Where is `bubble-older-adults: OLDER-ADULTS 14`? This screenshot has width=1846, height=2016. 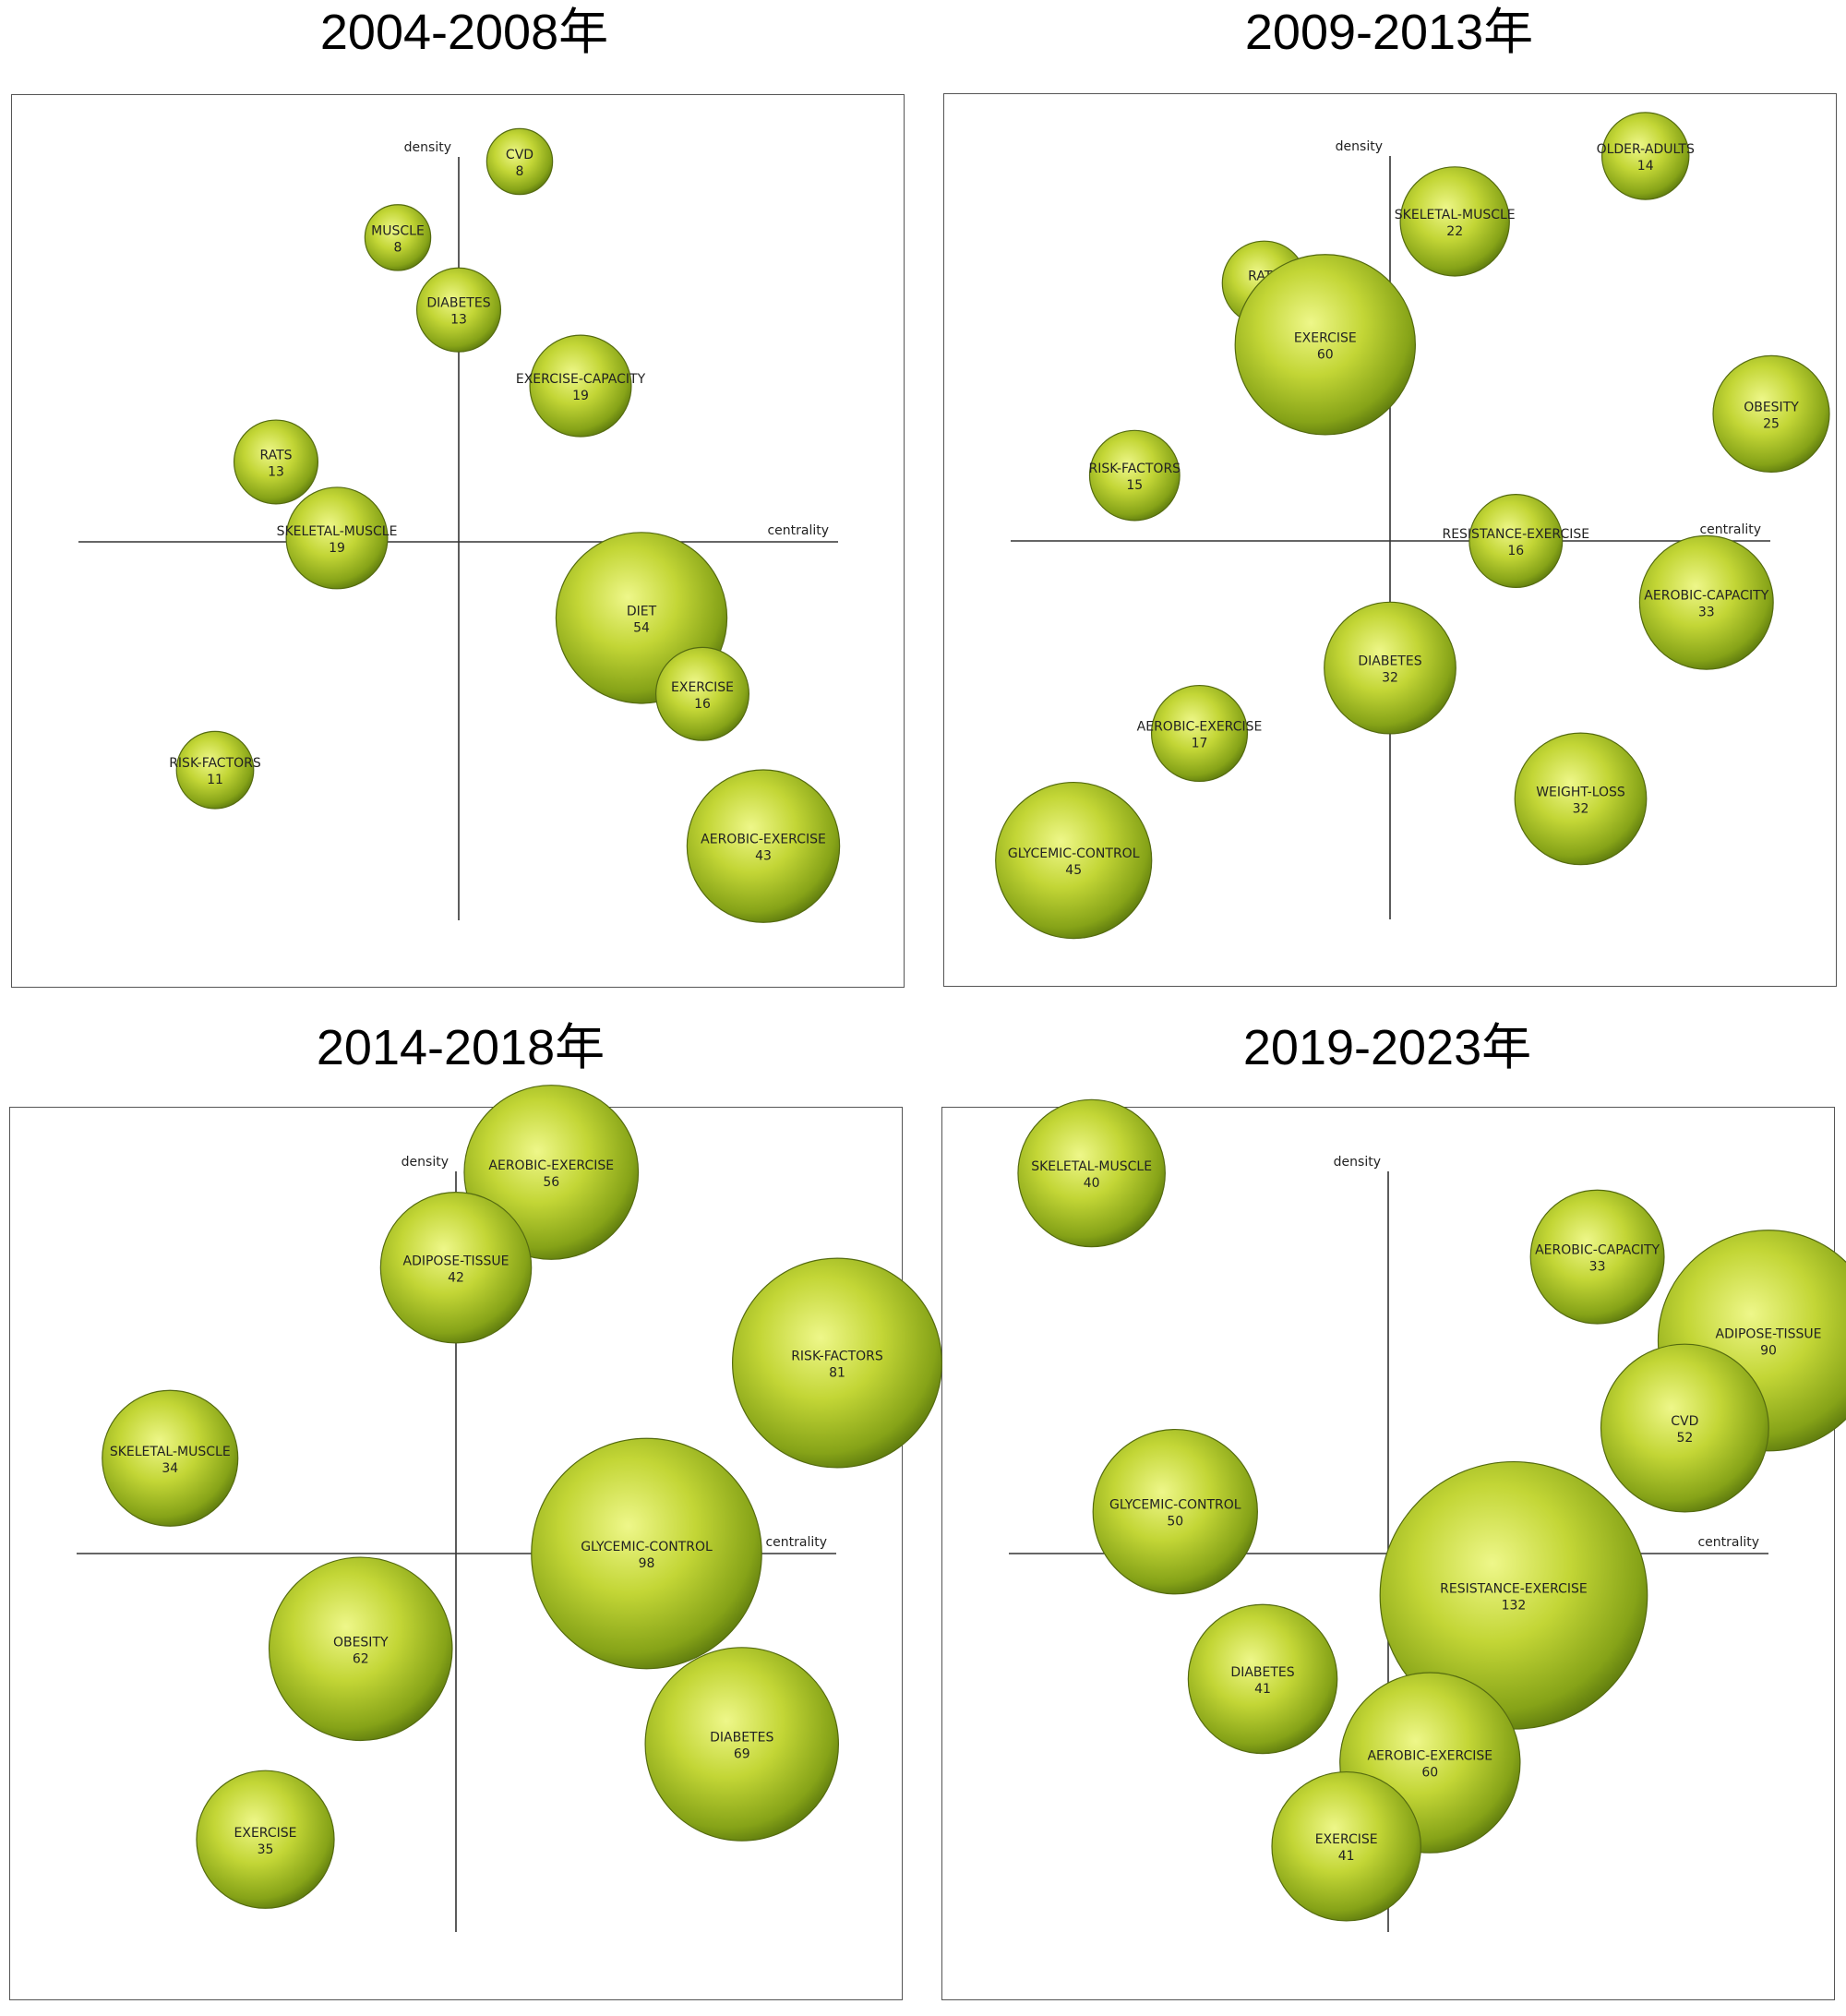
bubble-older-adults: OLDER-ADULTS 14 is located at coordinates (1646, 156).